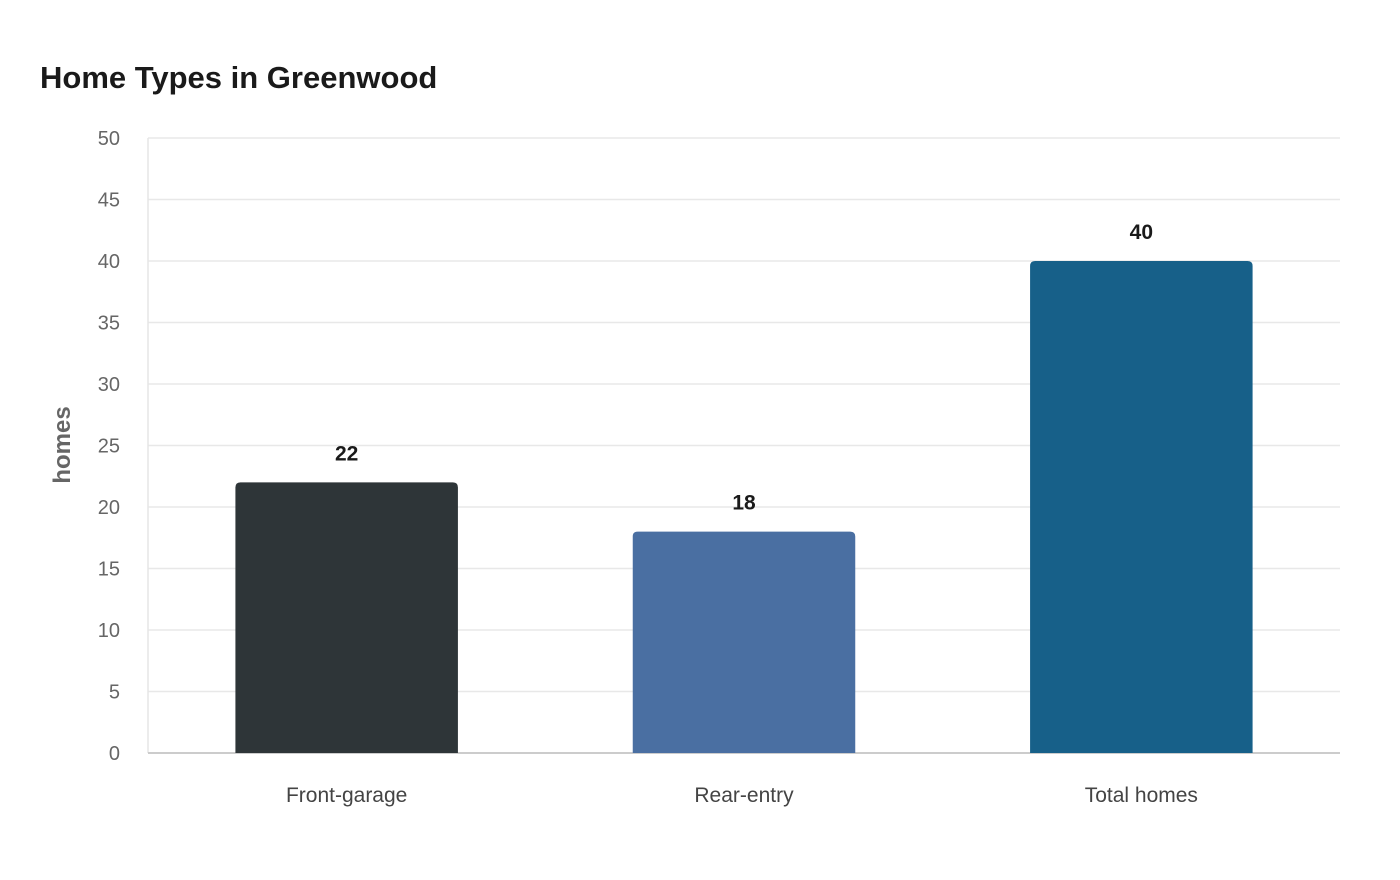 This screenshot has height=880, width=1400. I want to click on y-tick-label: 10, so click(109, 631).